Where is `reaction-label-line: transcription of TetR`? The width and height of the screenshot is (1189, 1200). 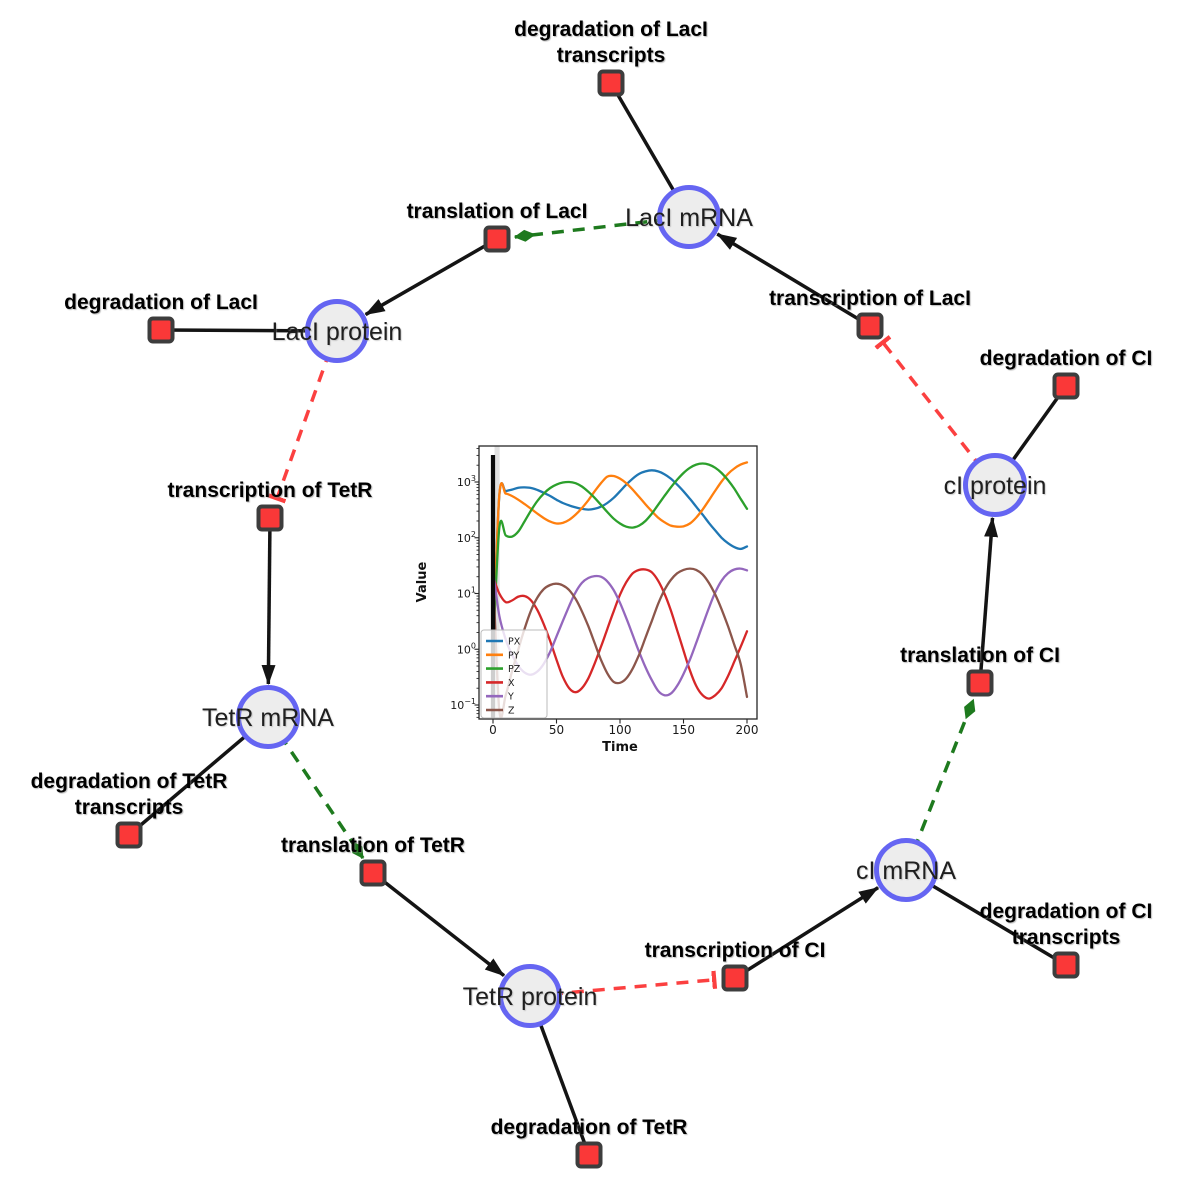 reaction-label-line: transcription of TetR is located at coordinates (270, 490).